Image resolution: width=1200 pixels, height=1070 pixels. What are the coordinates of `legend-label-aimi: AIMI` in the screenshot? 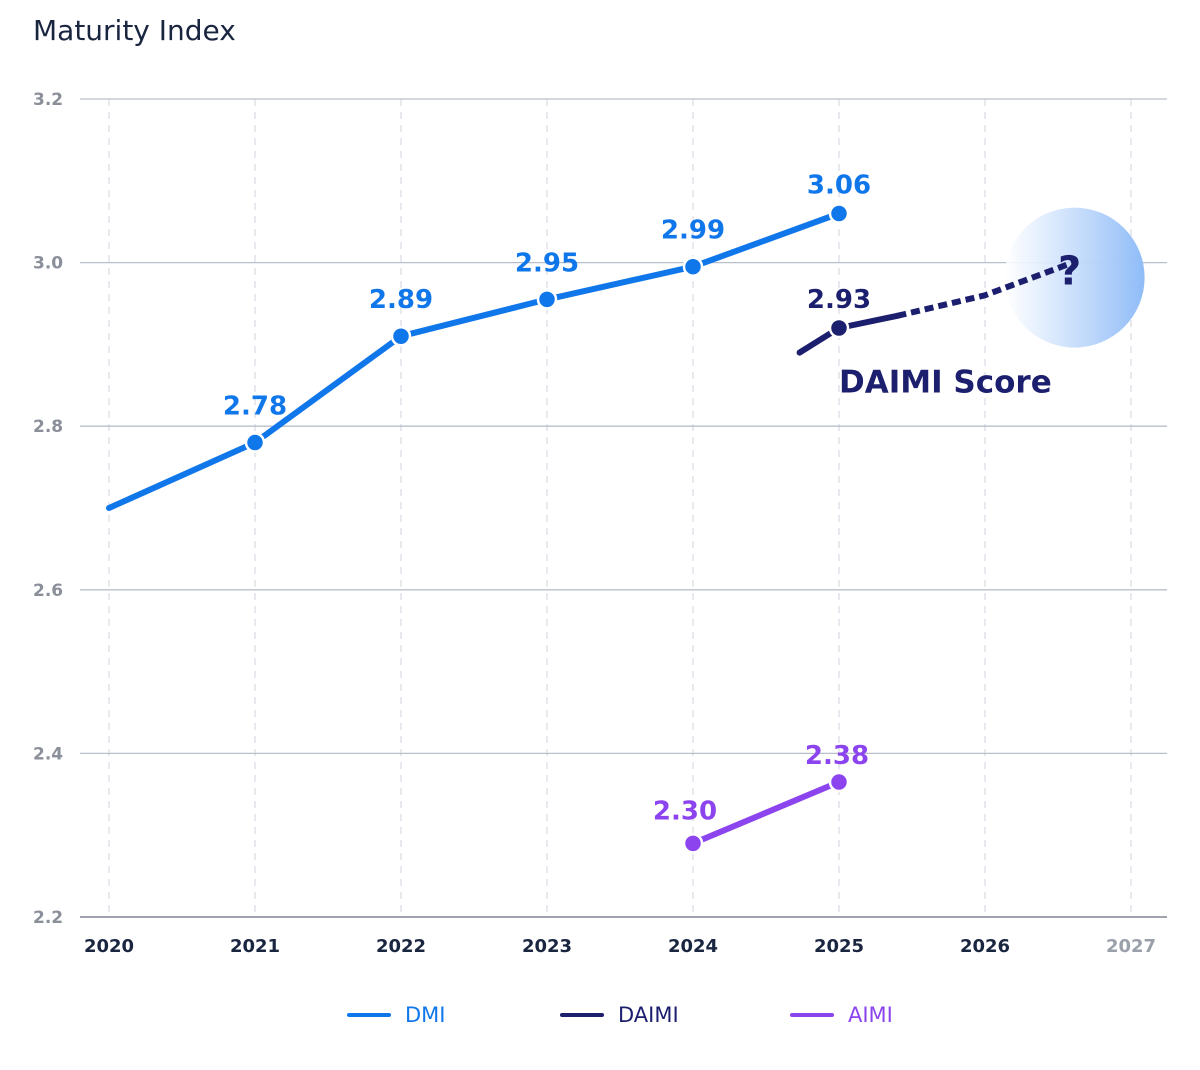 It's located at (870, 1015).